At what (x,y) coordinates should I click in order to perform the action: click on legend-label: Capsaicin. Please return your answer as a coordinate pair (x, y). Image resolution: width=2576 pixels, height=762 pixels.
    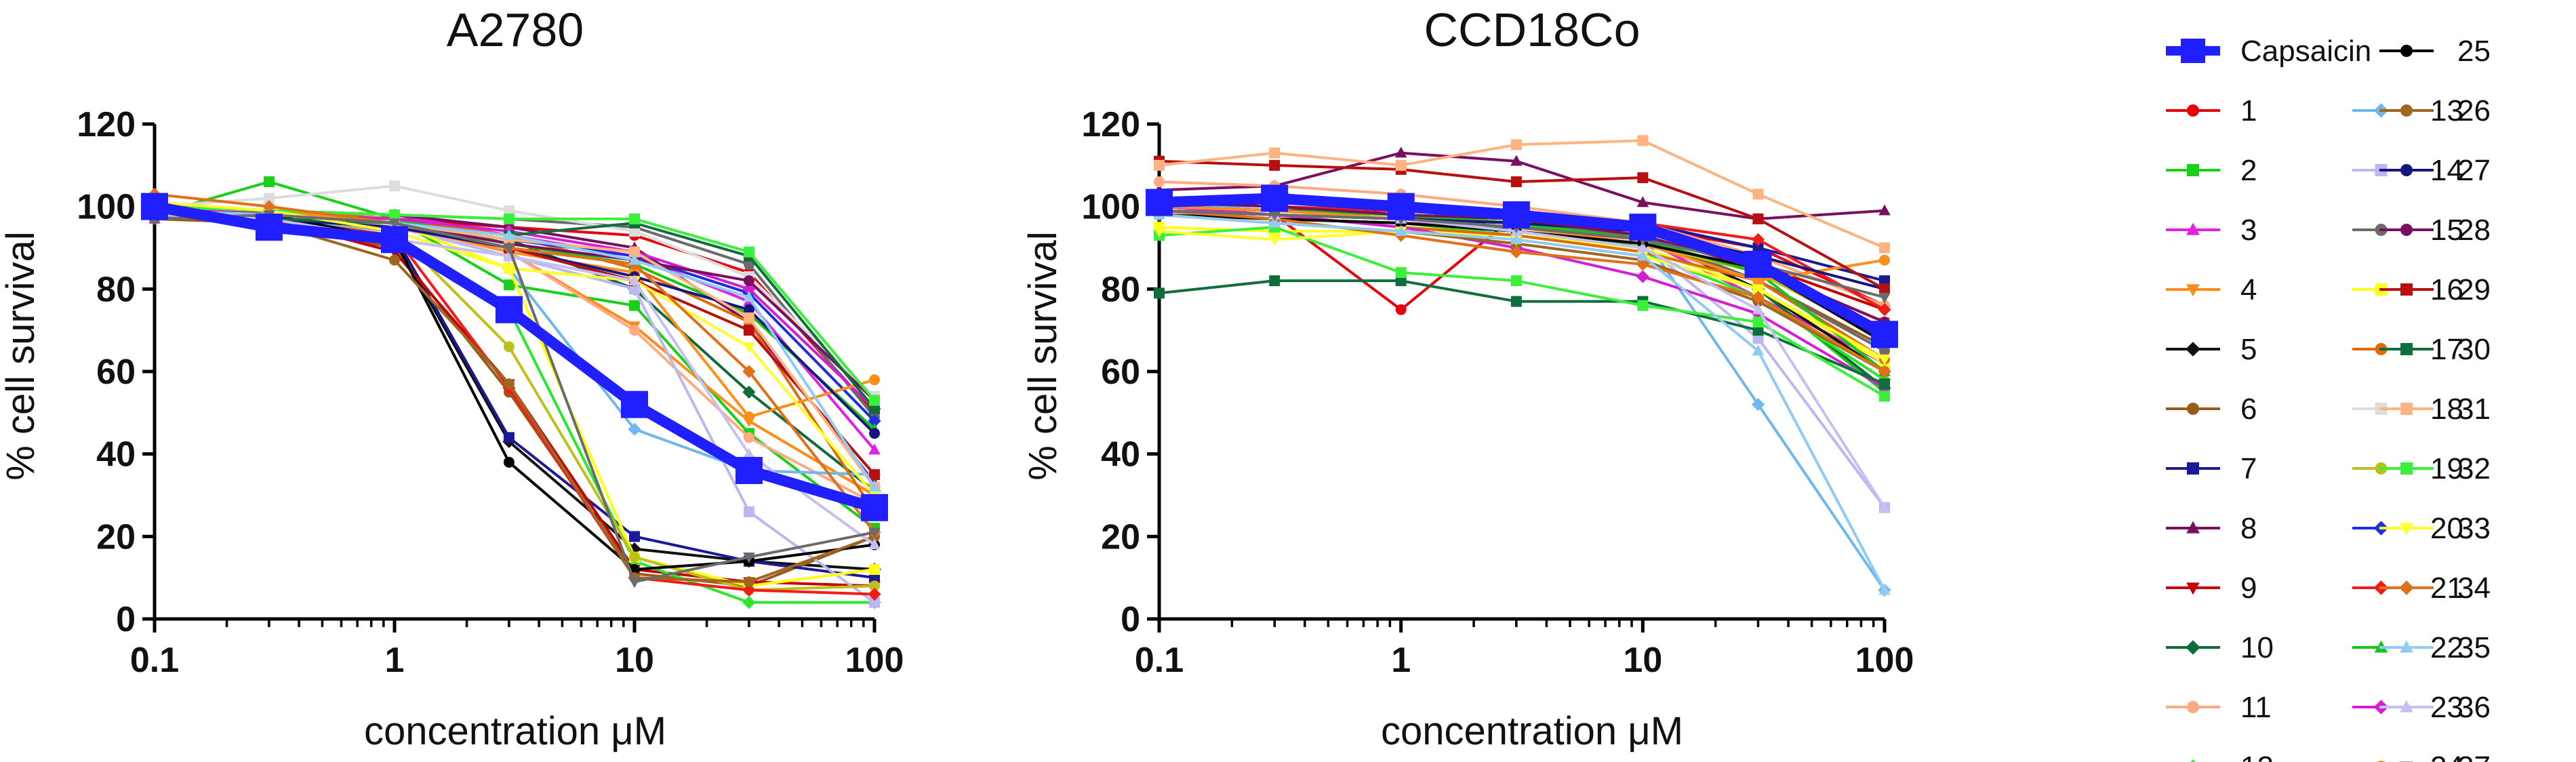
    Looking at the image, I should click on (2305, 51).